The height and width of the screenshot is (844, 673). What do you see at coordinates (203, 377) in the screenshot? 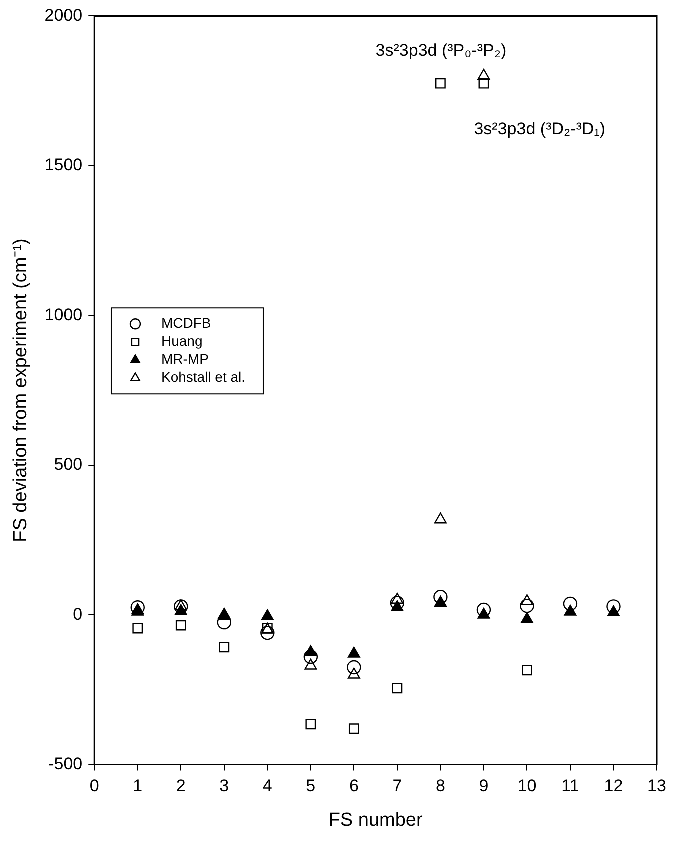
I see `legend-label: Kohstall et al.` at bounding box center [203, 377].